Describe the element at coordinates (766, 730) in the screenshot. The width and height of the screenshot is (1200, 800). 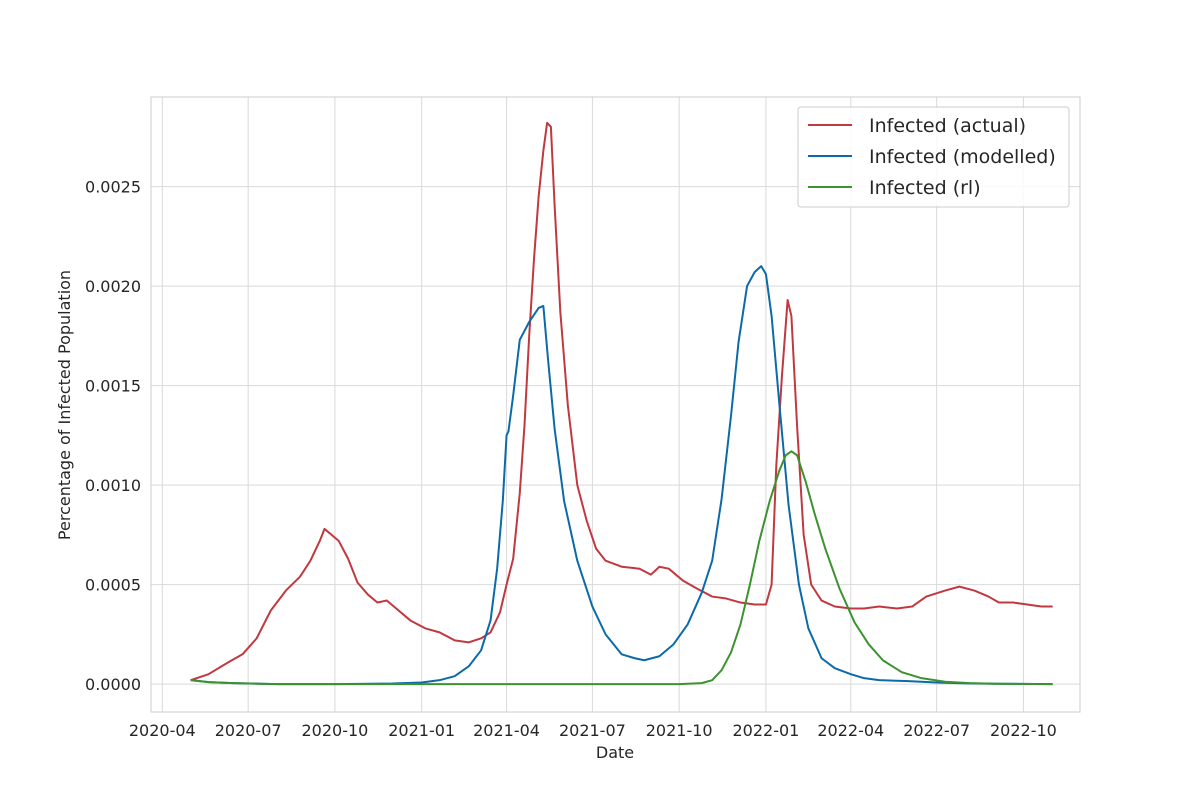
I see `x-tick-label: 2022-01` at that location.